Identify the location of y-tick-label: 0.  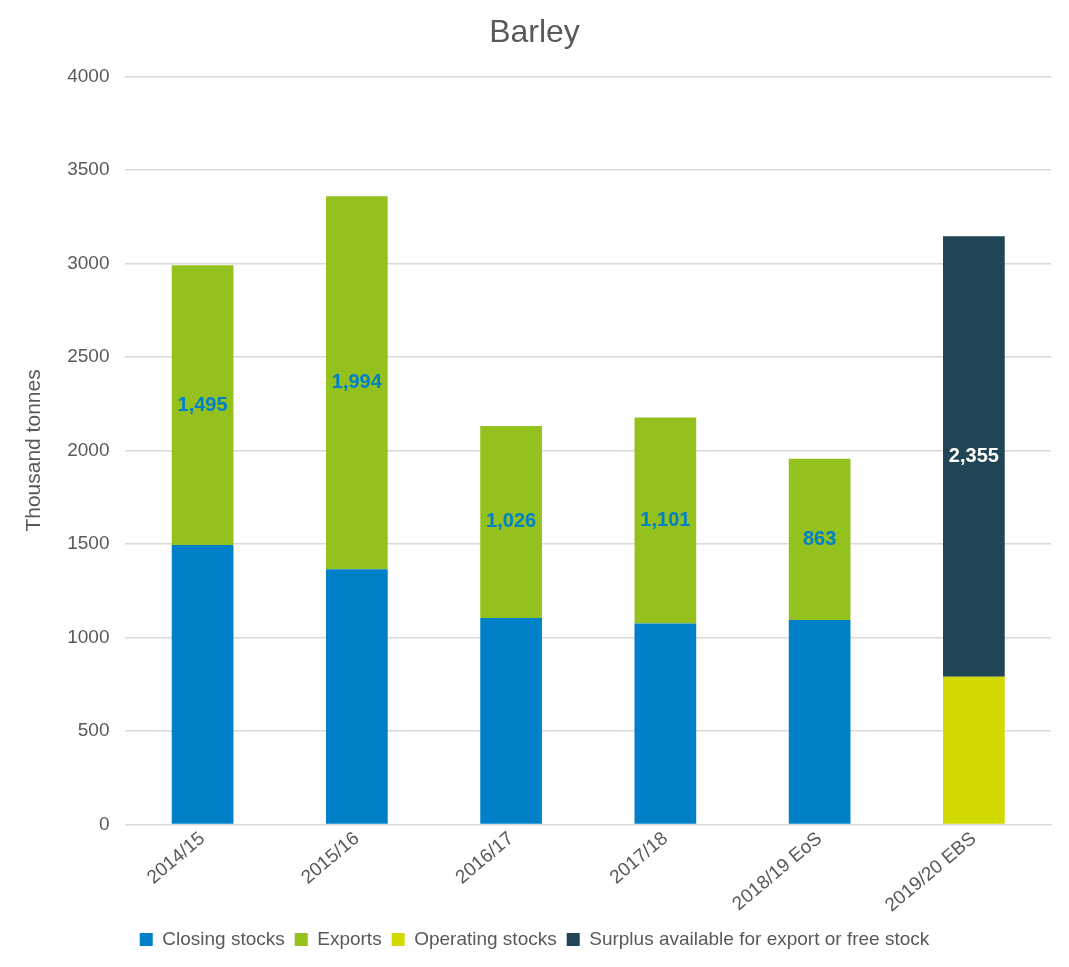
(104, 823).